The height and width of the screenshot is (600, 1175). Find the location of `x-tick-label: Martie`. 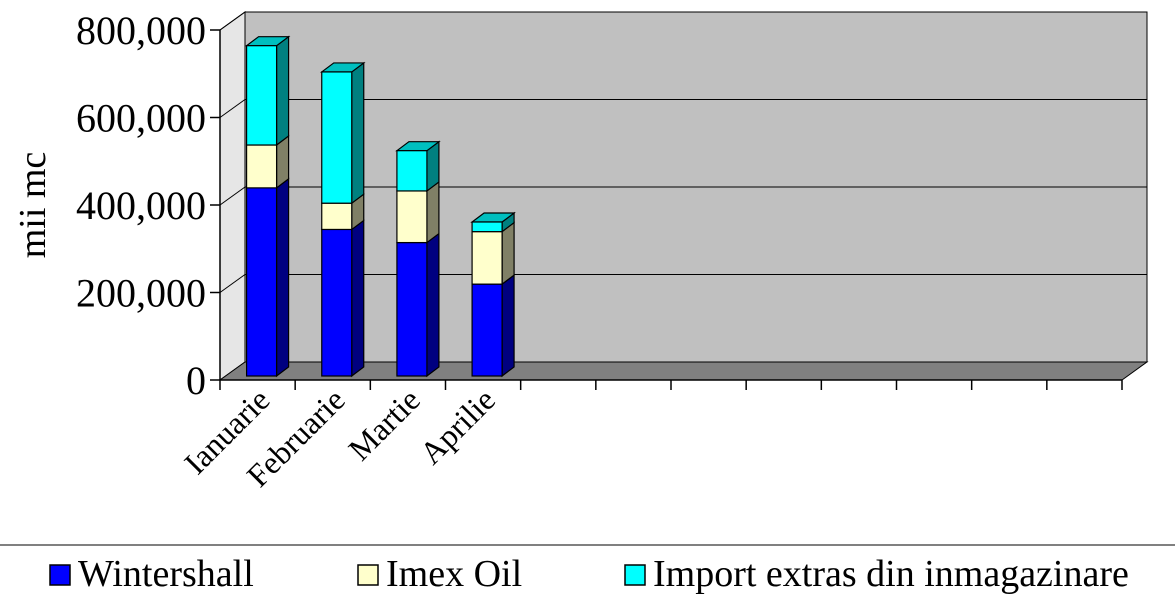

x-tick-label: Martie is located at coordinates (384, 424).